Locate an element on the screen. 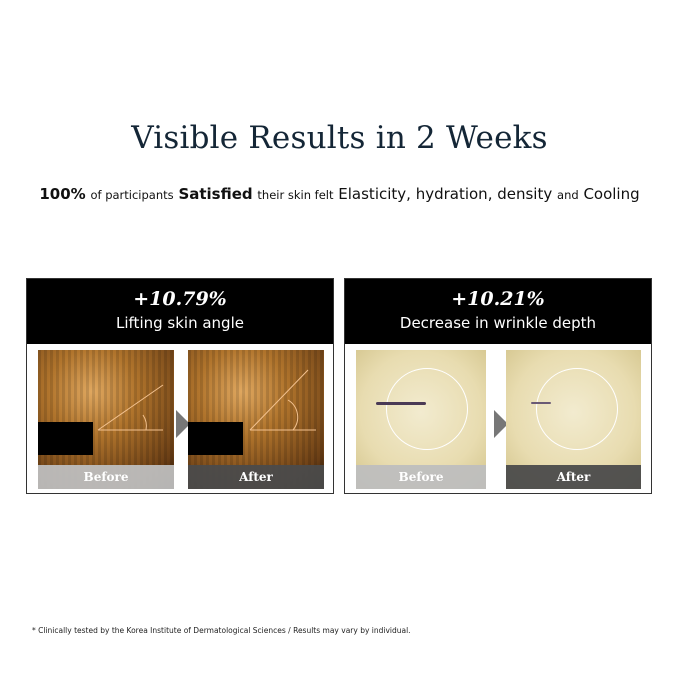  panel-header: +10.79% Lifting skin angle is located at coordinates (180, 311).